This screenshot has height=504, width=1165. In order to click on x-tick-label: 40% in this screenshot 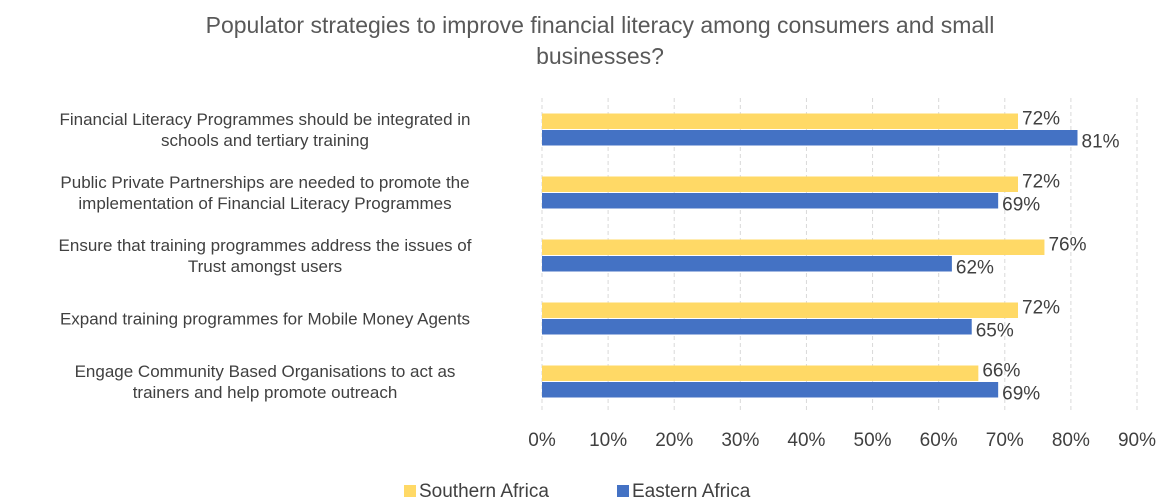, I will do `click(806, 440)`.